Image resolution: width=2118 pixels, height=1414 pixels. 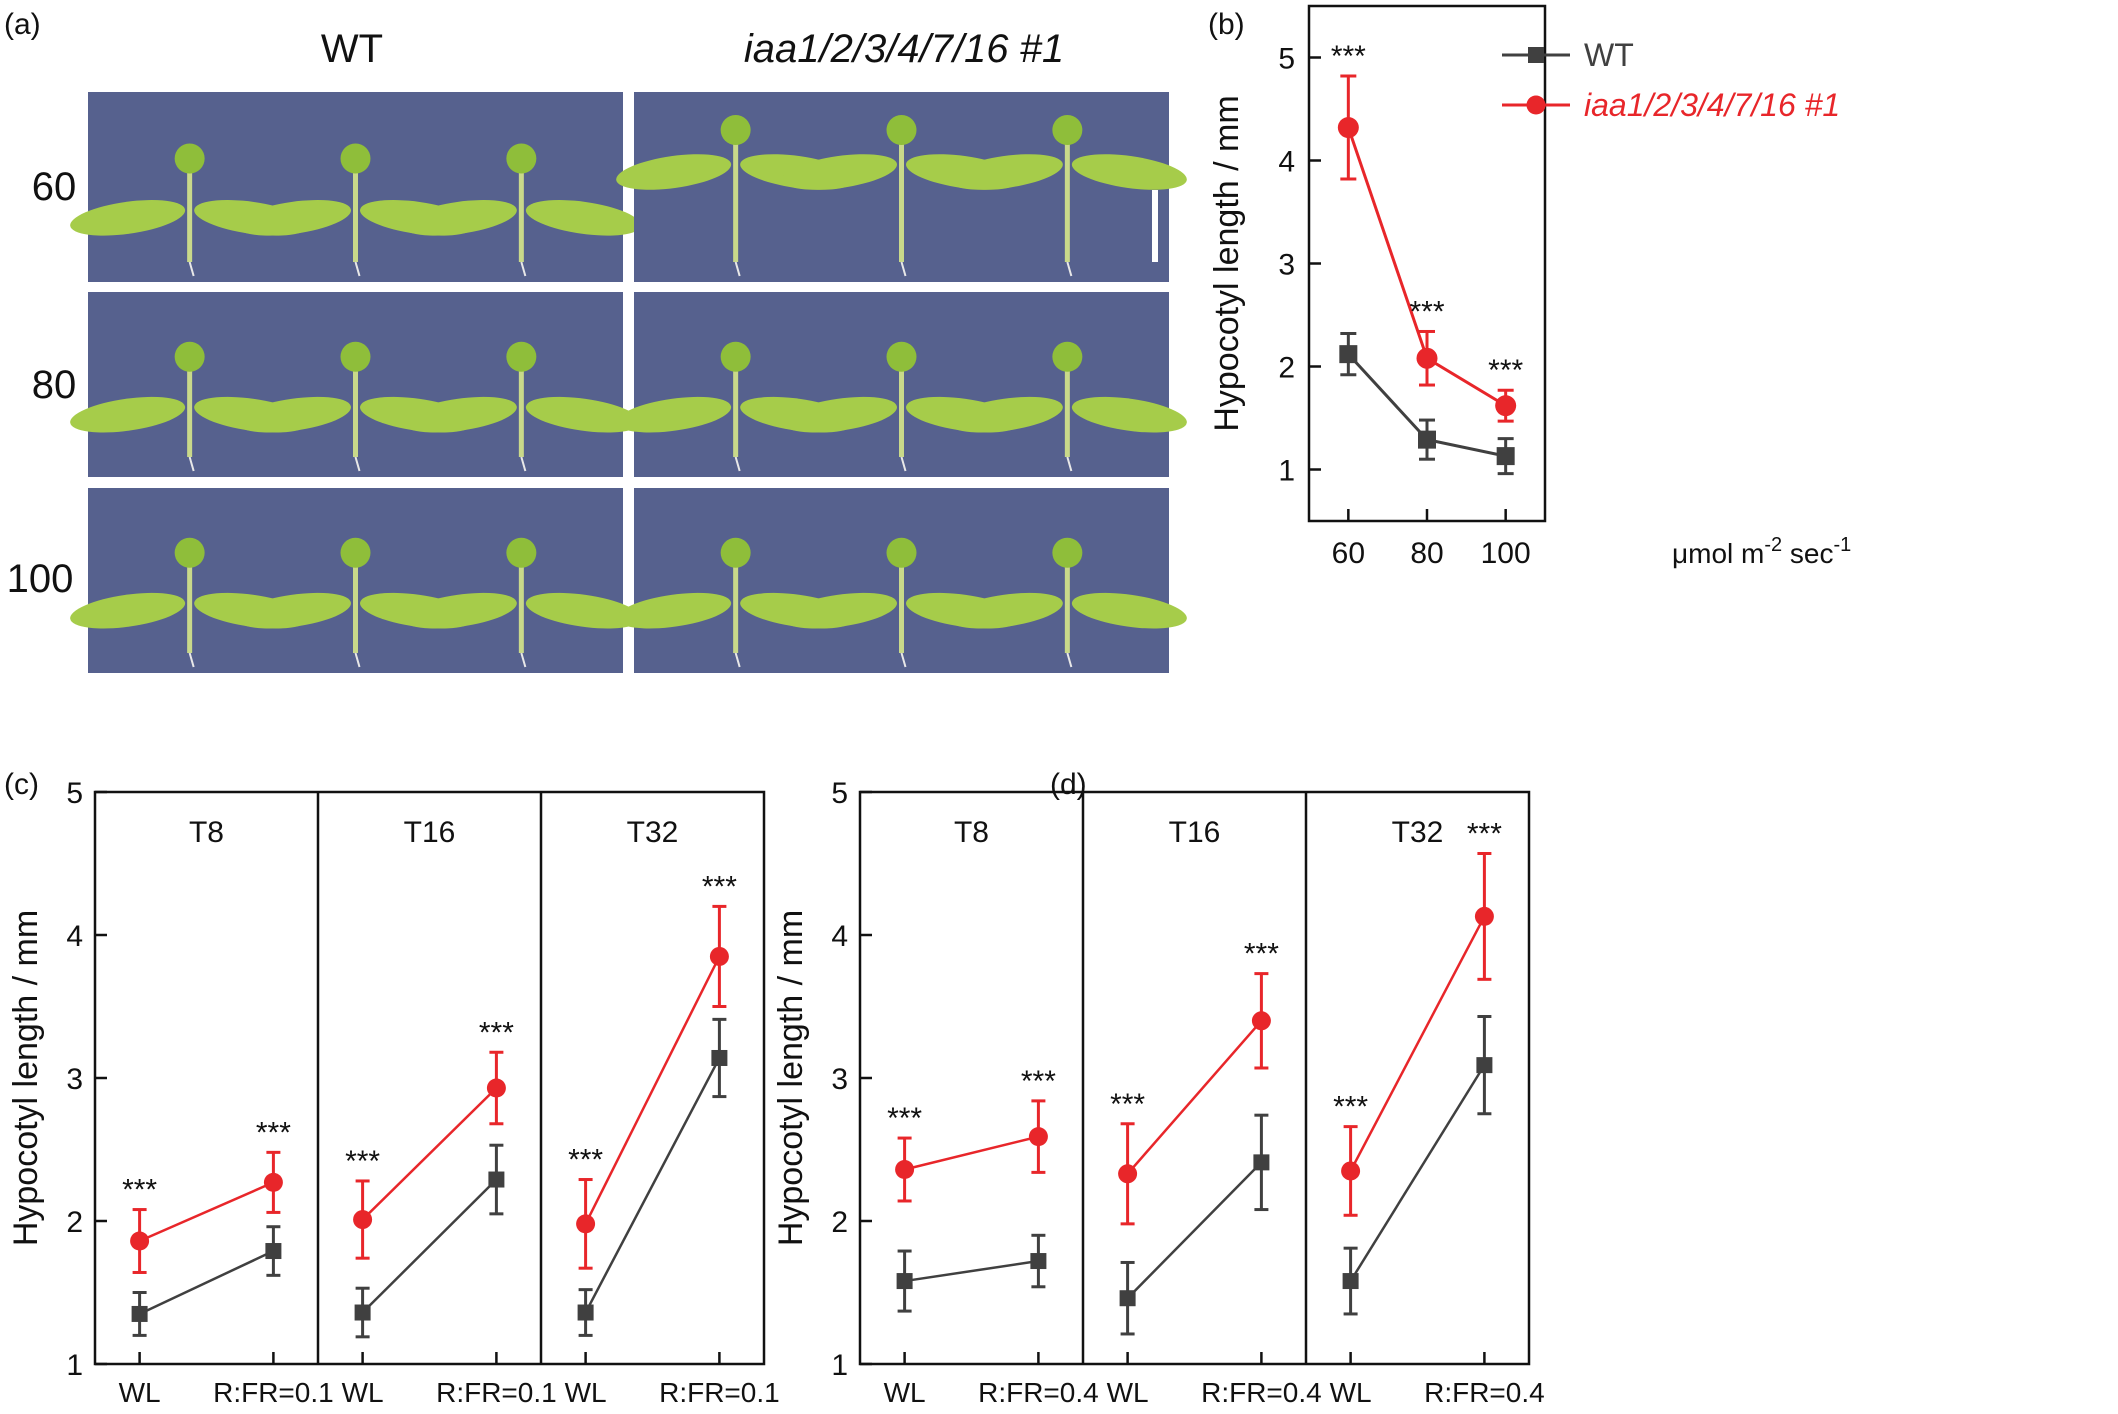 I want to click on panel-c-label: (c), so click(x=21, y=784).